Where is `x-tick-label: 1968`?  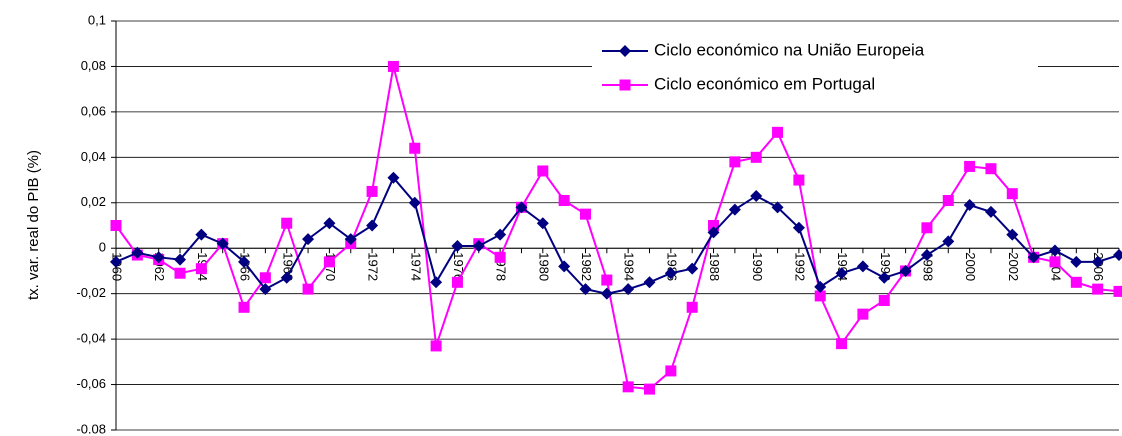
x-tick-label: 1968 is located at coordinates (287, 266).